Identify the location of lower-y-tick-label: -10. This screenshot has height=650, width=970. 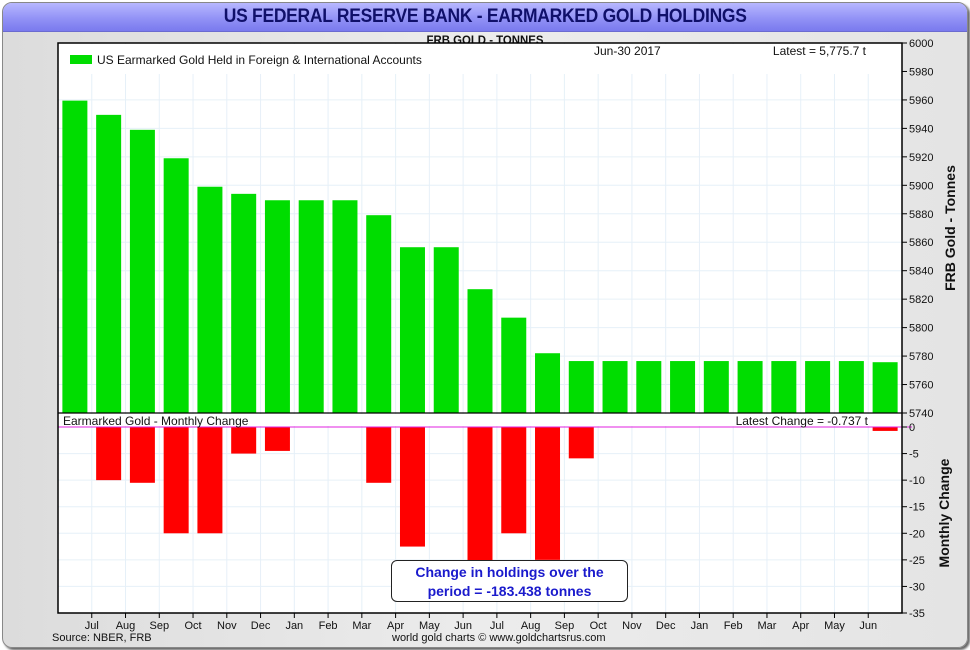
(917, 481).